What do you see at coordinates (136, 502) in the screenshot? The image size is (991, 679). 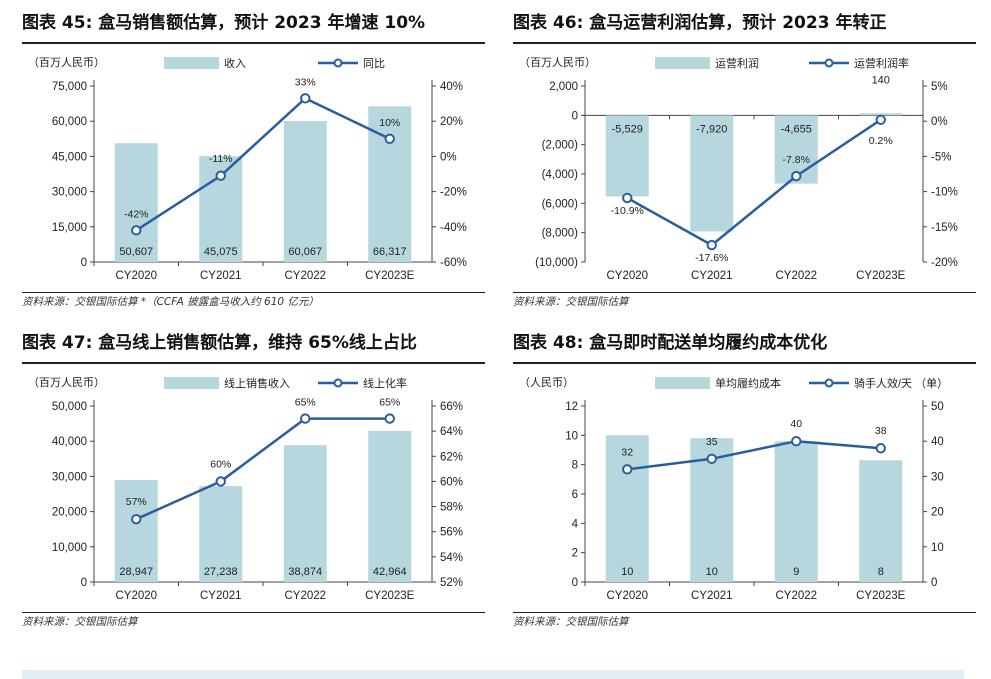 I see `line-data-label: 57%` at bounding box center [136, 502].